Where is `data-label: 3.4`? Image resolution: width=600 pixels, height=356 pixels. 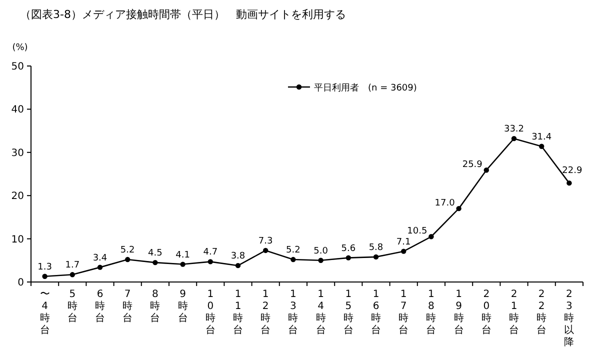 data-label: 3.4 is located at coordinates (100, 258).